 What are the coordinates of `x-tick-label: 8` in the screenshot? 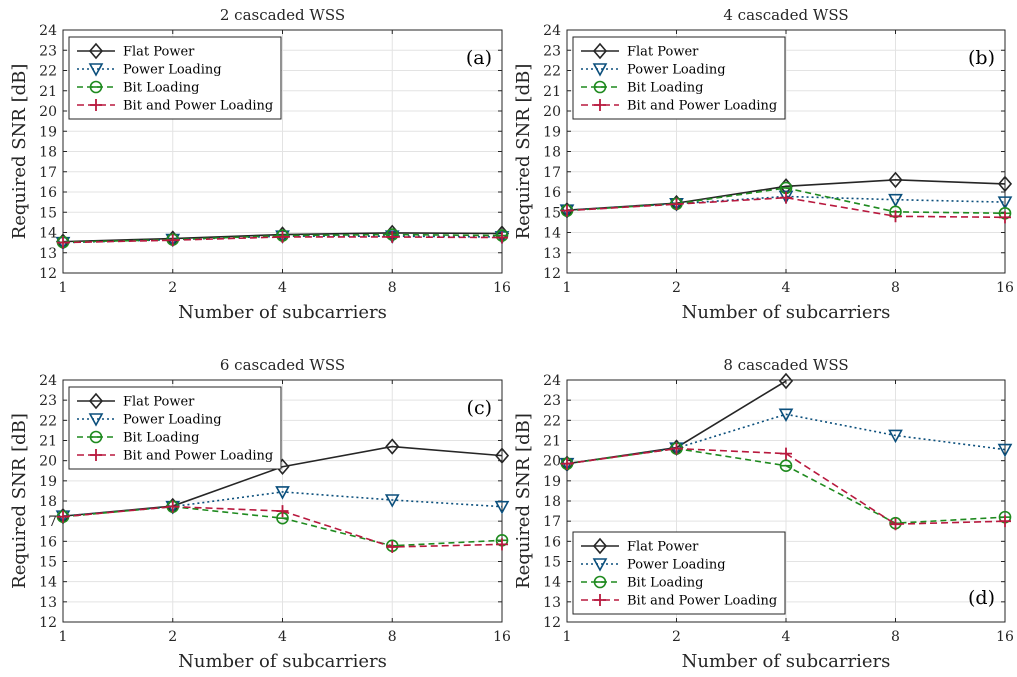 It's located at (895, 637).